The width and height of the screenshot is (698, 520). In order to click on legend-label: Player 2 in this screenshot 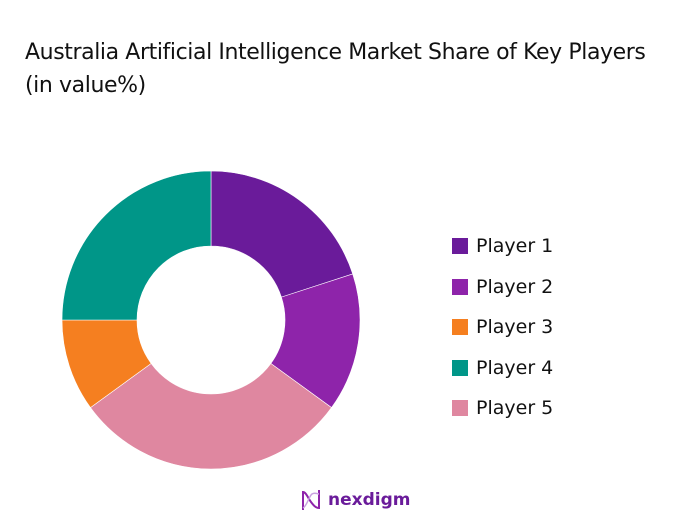, I will do `click(515, 286)`.